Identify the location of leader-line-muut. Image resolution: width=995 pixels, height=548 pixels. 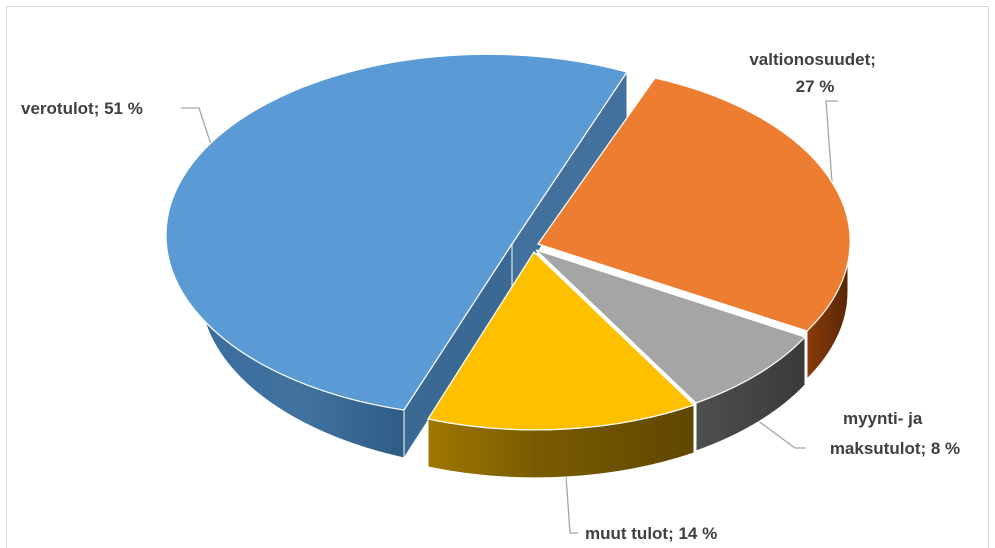
(571, 504).